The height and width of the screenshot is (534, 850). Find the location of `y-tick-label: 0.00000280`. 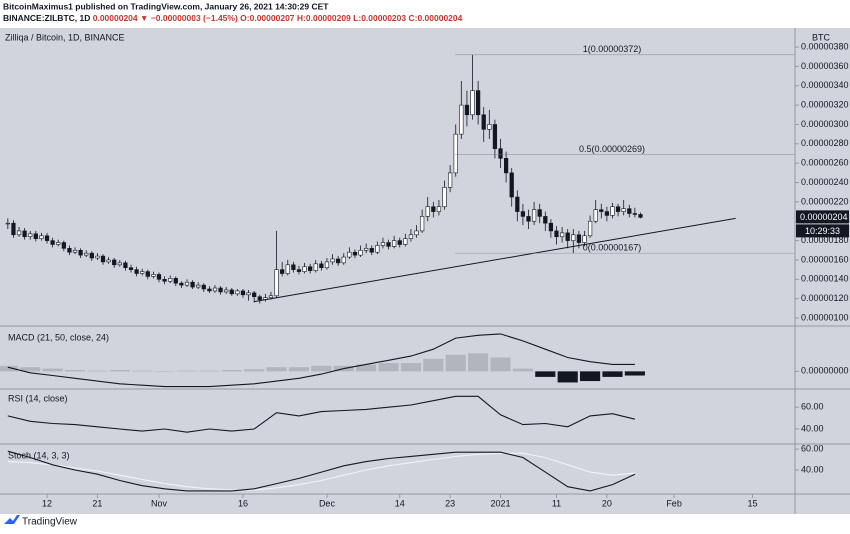

y-tick-label: 0.00000280 is located at coordinates (825, 143).